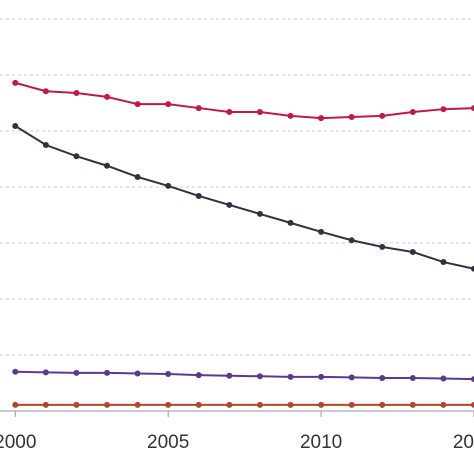 The height and width of the screenshot is (474, 474). I want to click on x-tick-label: 2005, so click(168, 442).